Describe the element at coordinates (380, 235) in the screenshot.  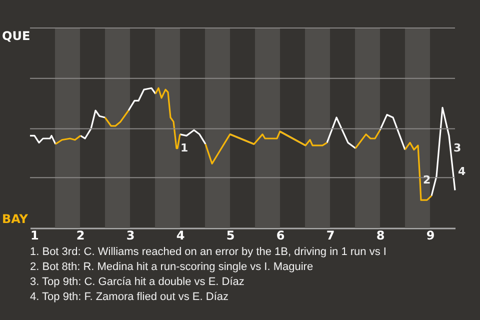
I see `x-tick-label: 8` at that location.